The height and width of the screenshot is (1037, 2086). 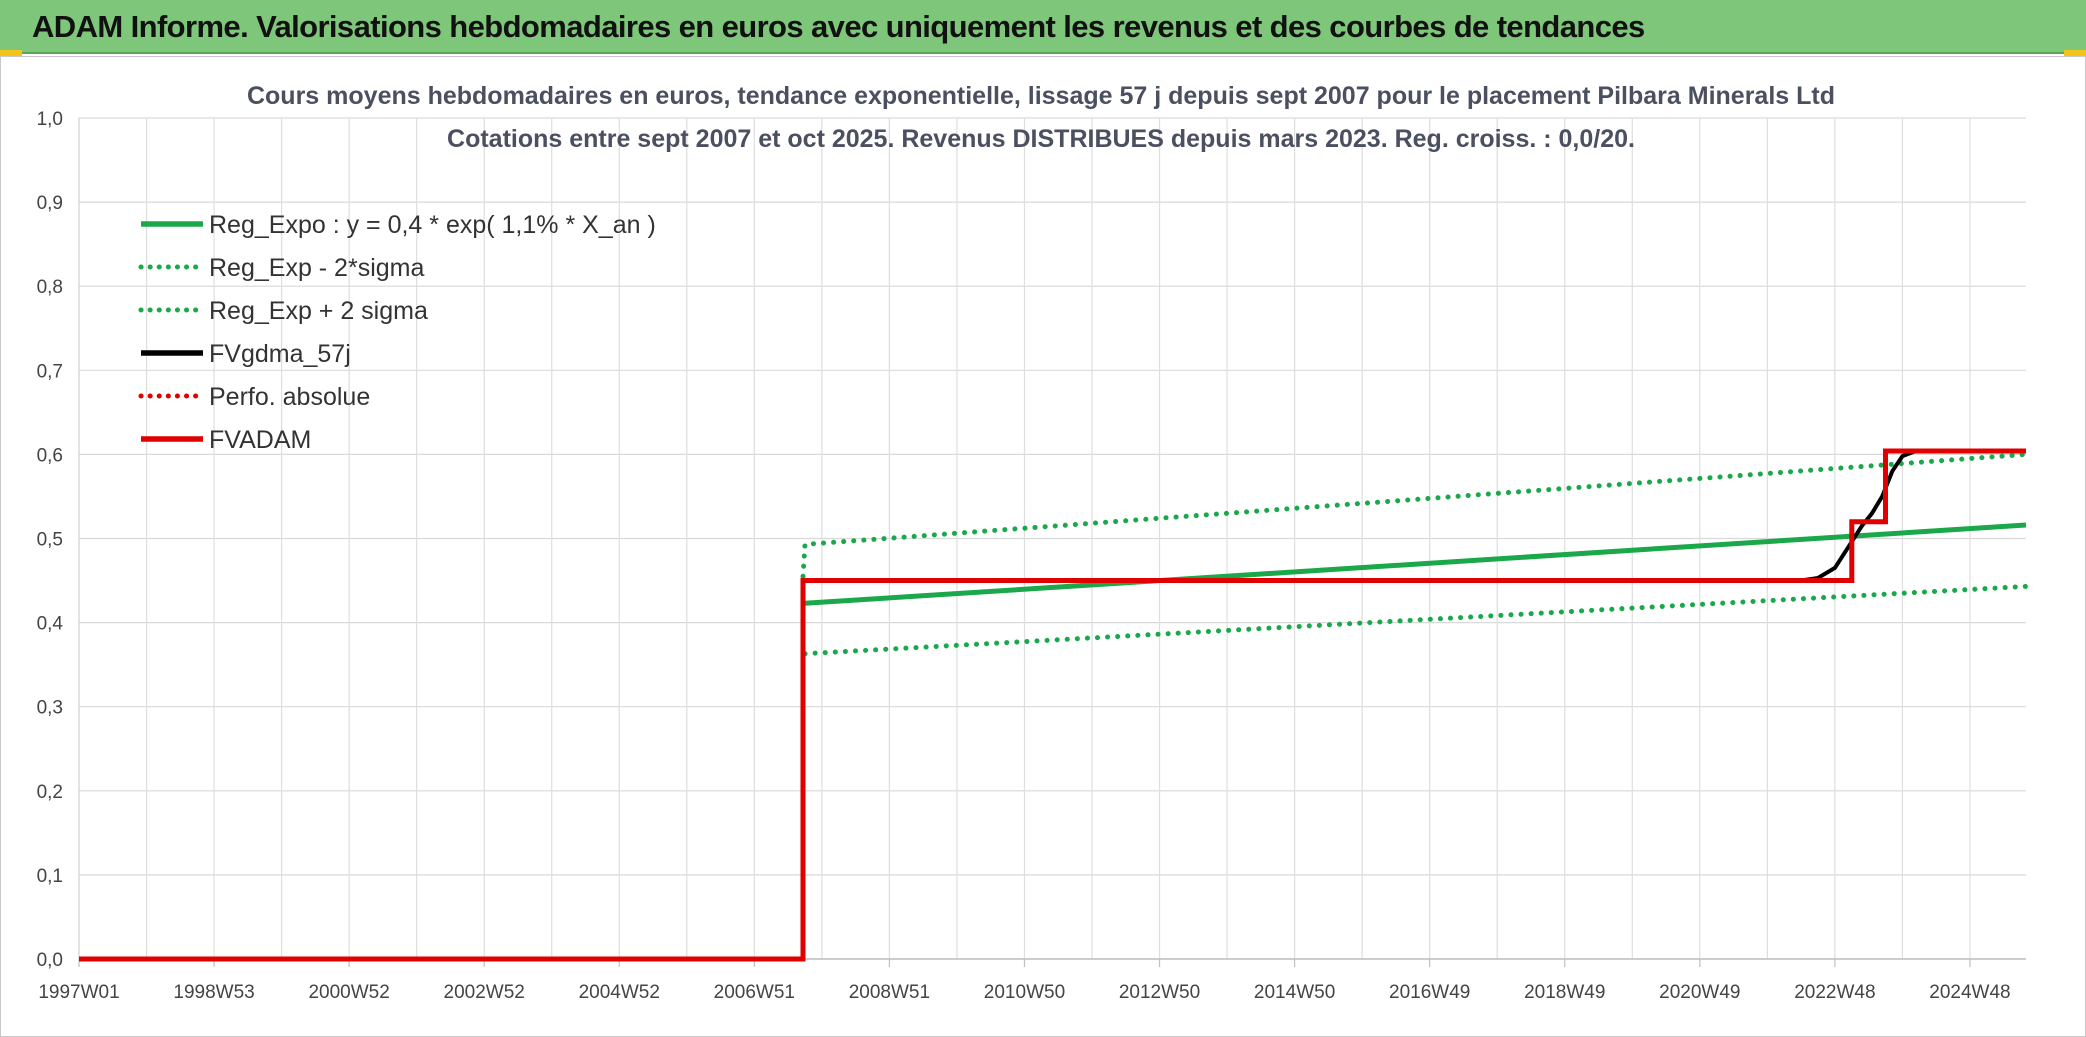 What do you see at coordinates (1913, 516) in the screenshot?
I see `series-line-fvgdma-57j` at bounding box center [1913, 516].